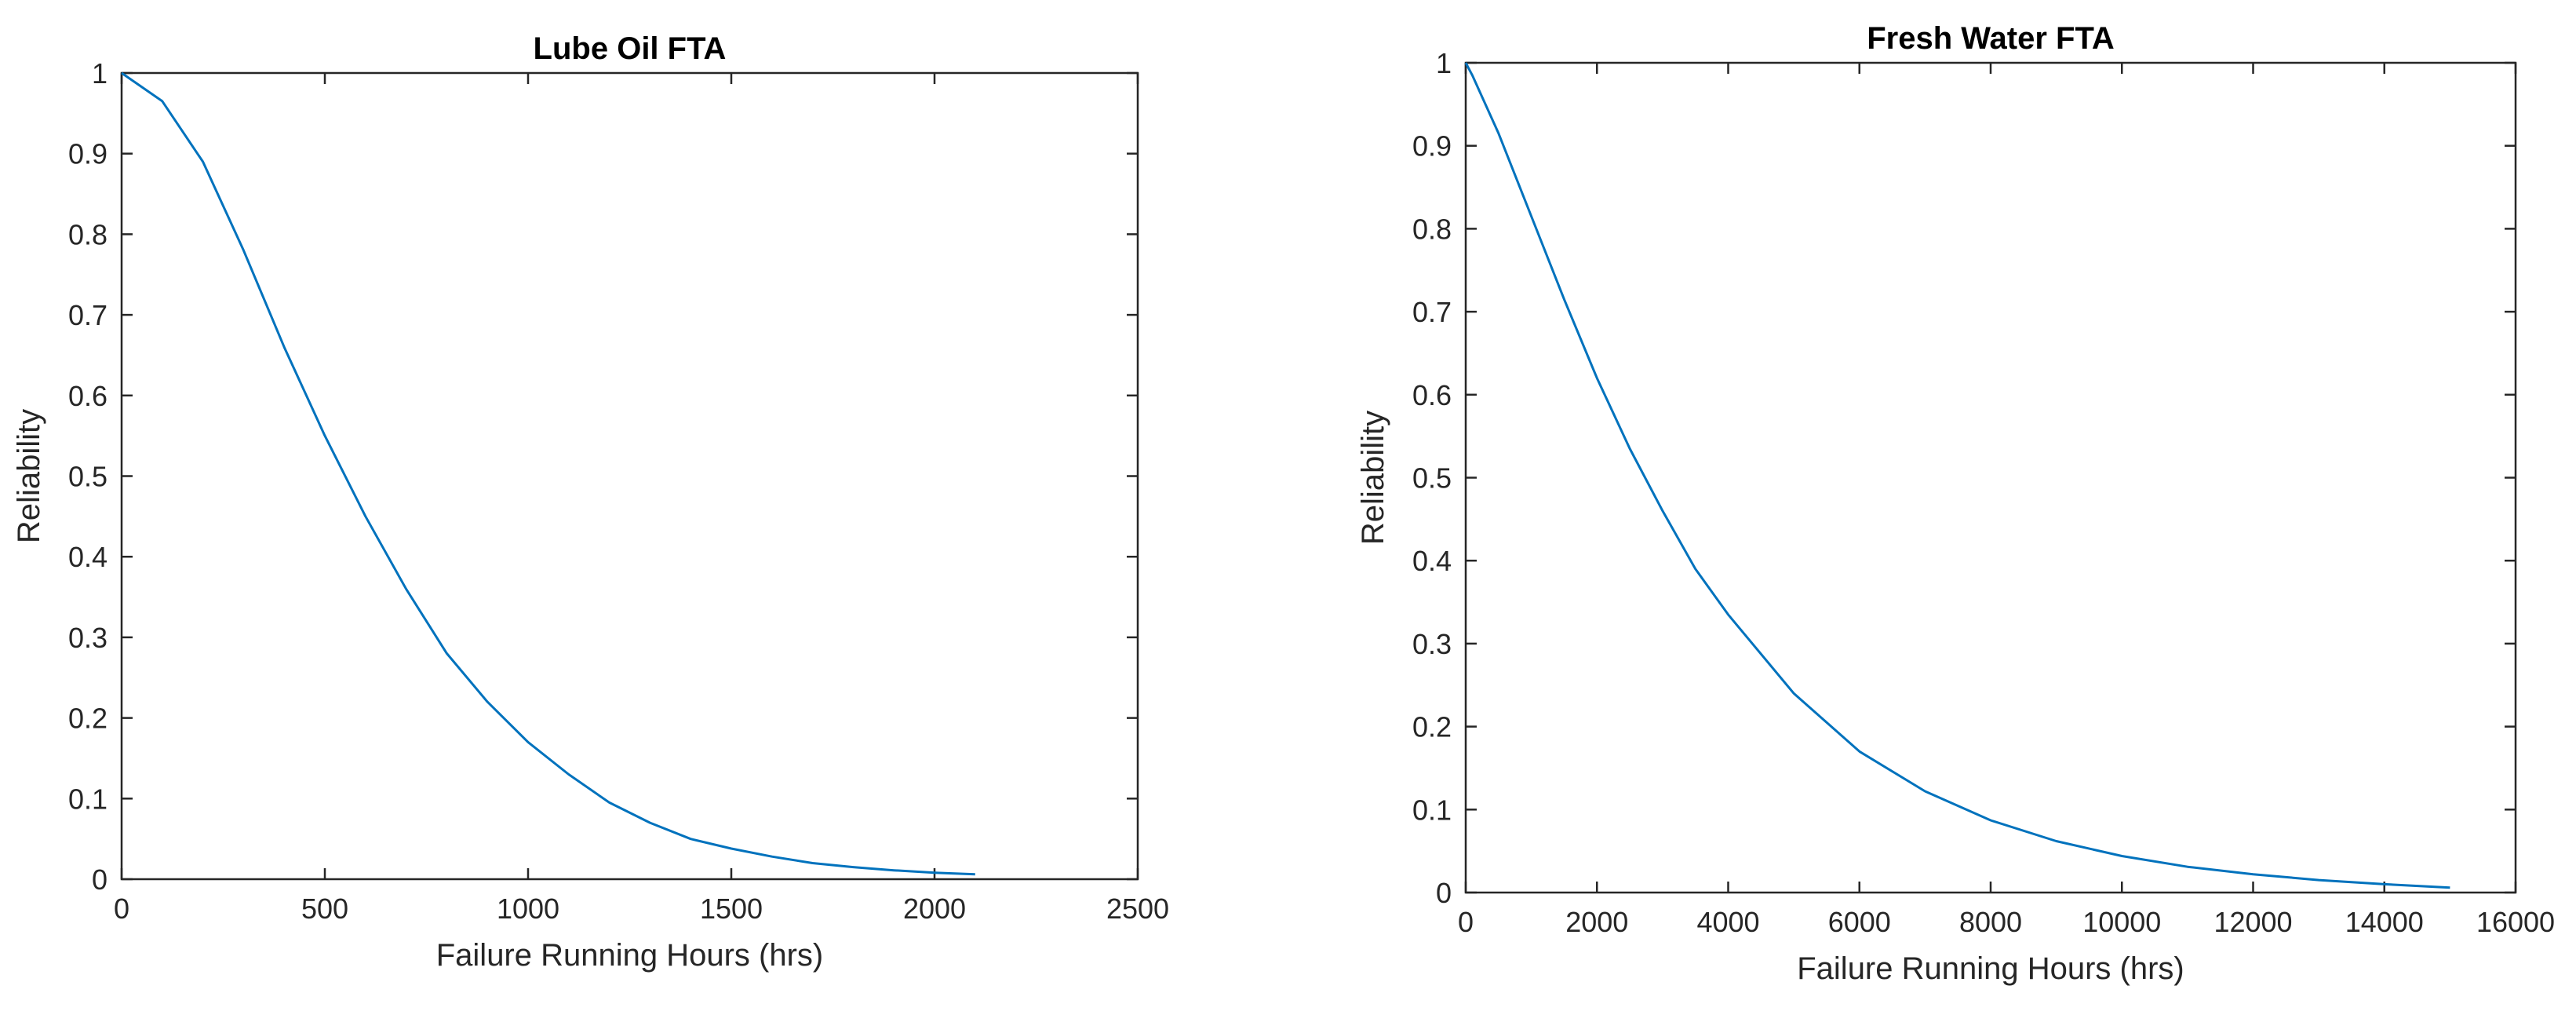 This screenshot has height=1015, width=2576. I want to click on x-tick-label: 14000, so click(2384, 922).